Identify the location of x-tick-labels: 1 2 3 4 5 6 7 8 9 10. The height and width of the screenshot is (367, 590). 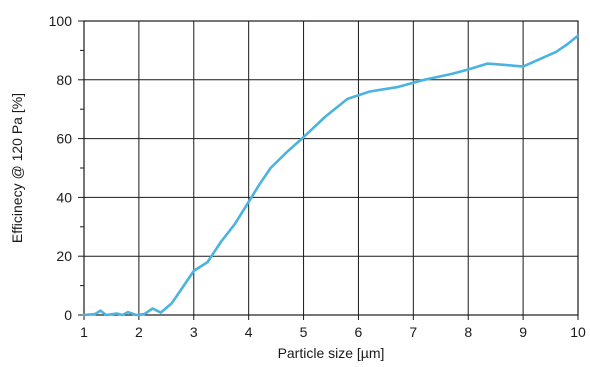
(333, 332).